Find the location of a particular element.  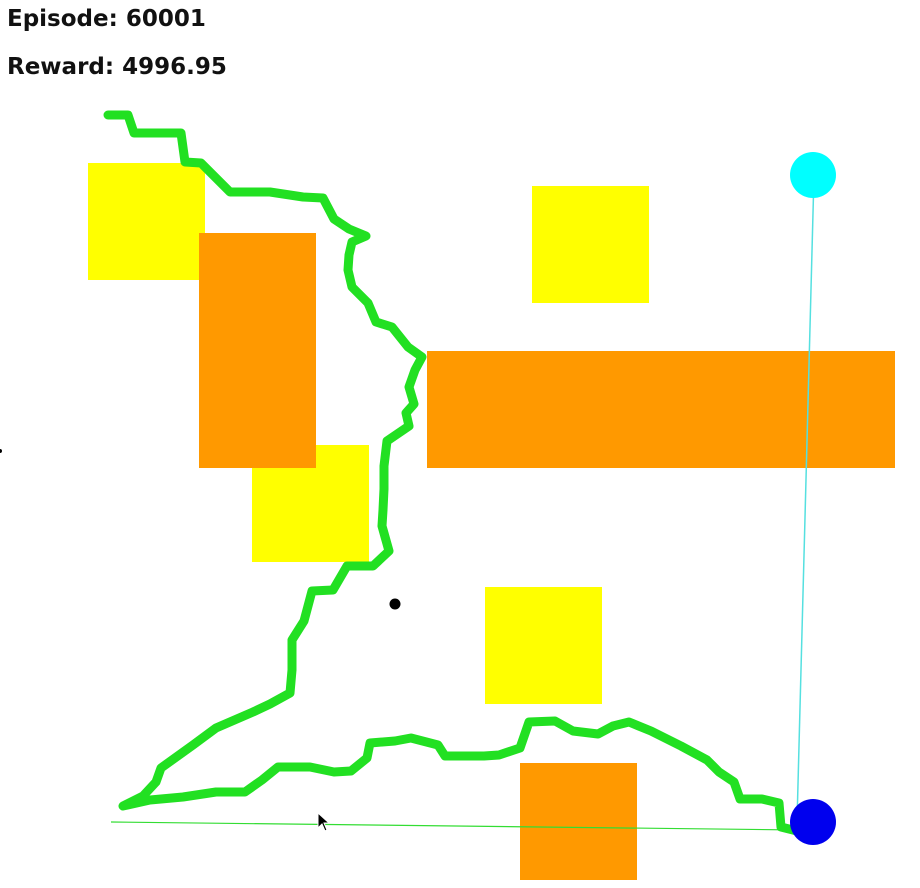

edge-marker is located at coordinates (1, 451).